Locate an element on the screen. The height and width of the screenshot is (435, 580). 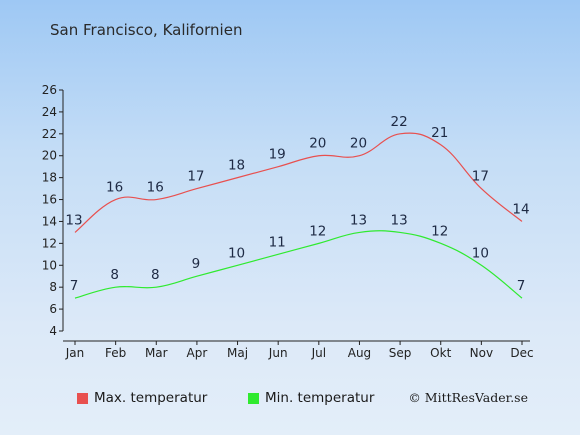
min-temperature-label: 9 is located at coordinates (196, 264).